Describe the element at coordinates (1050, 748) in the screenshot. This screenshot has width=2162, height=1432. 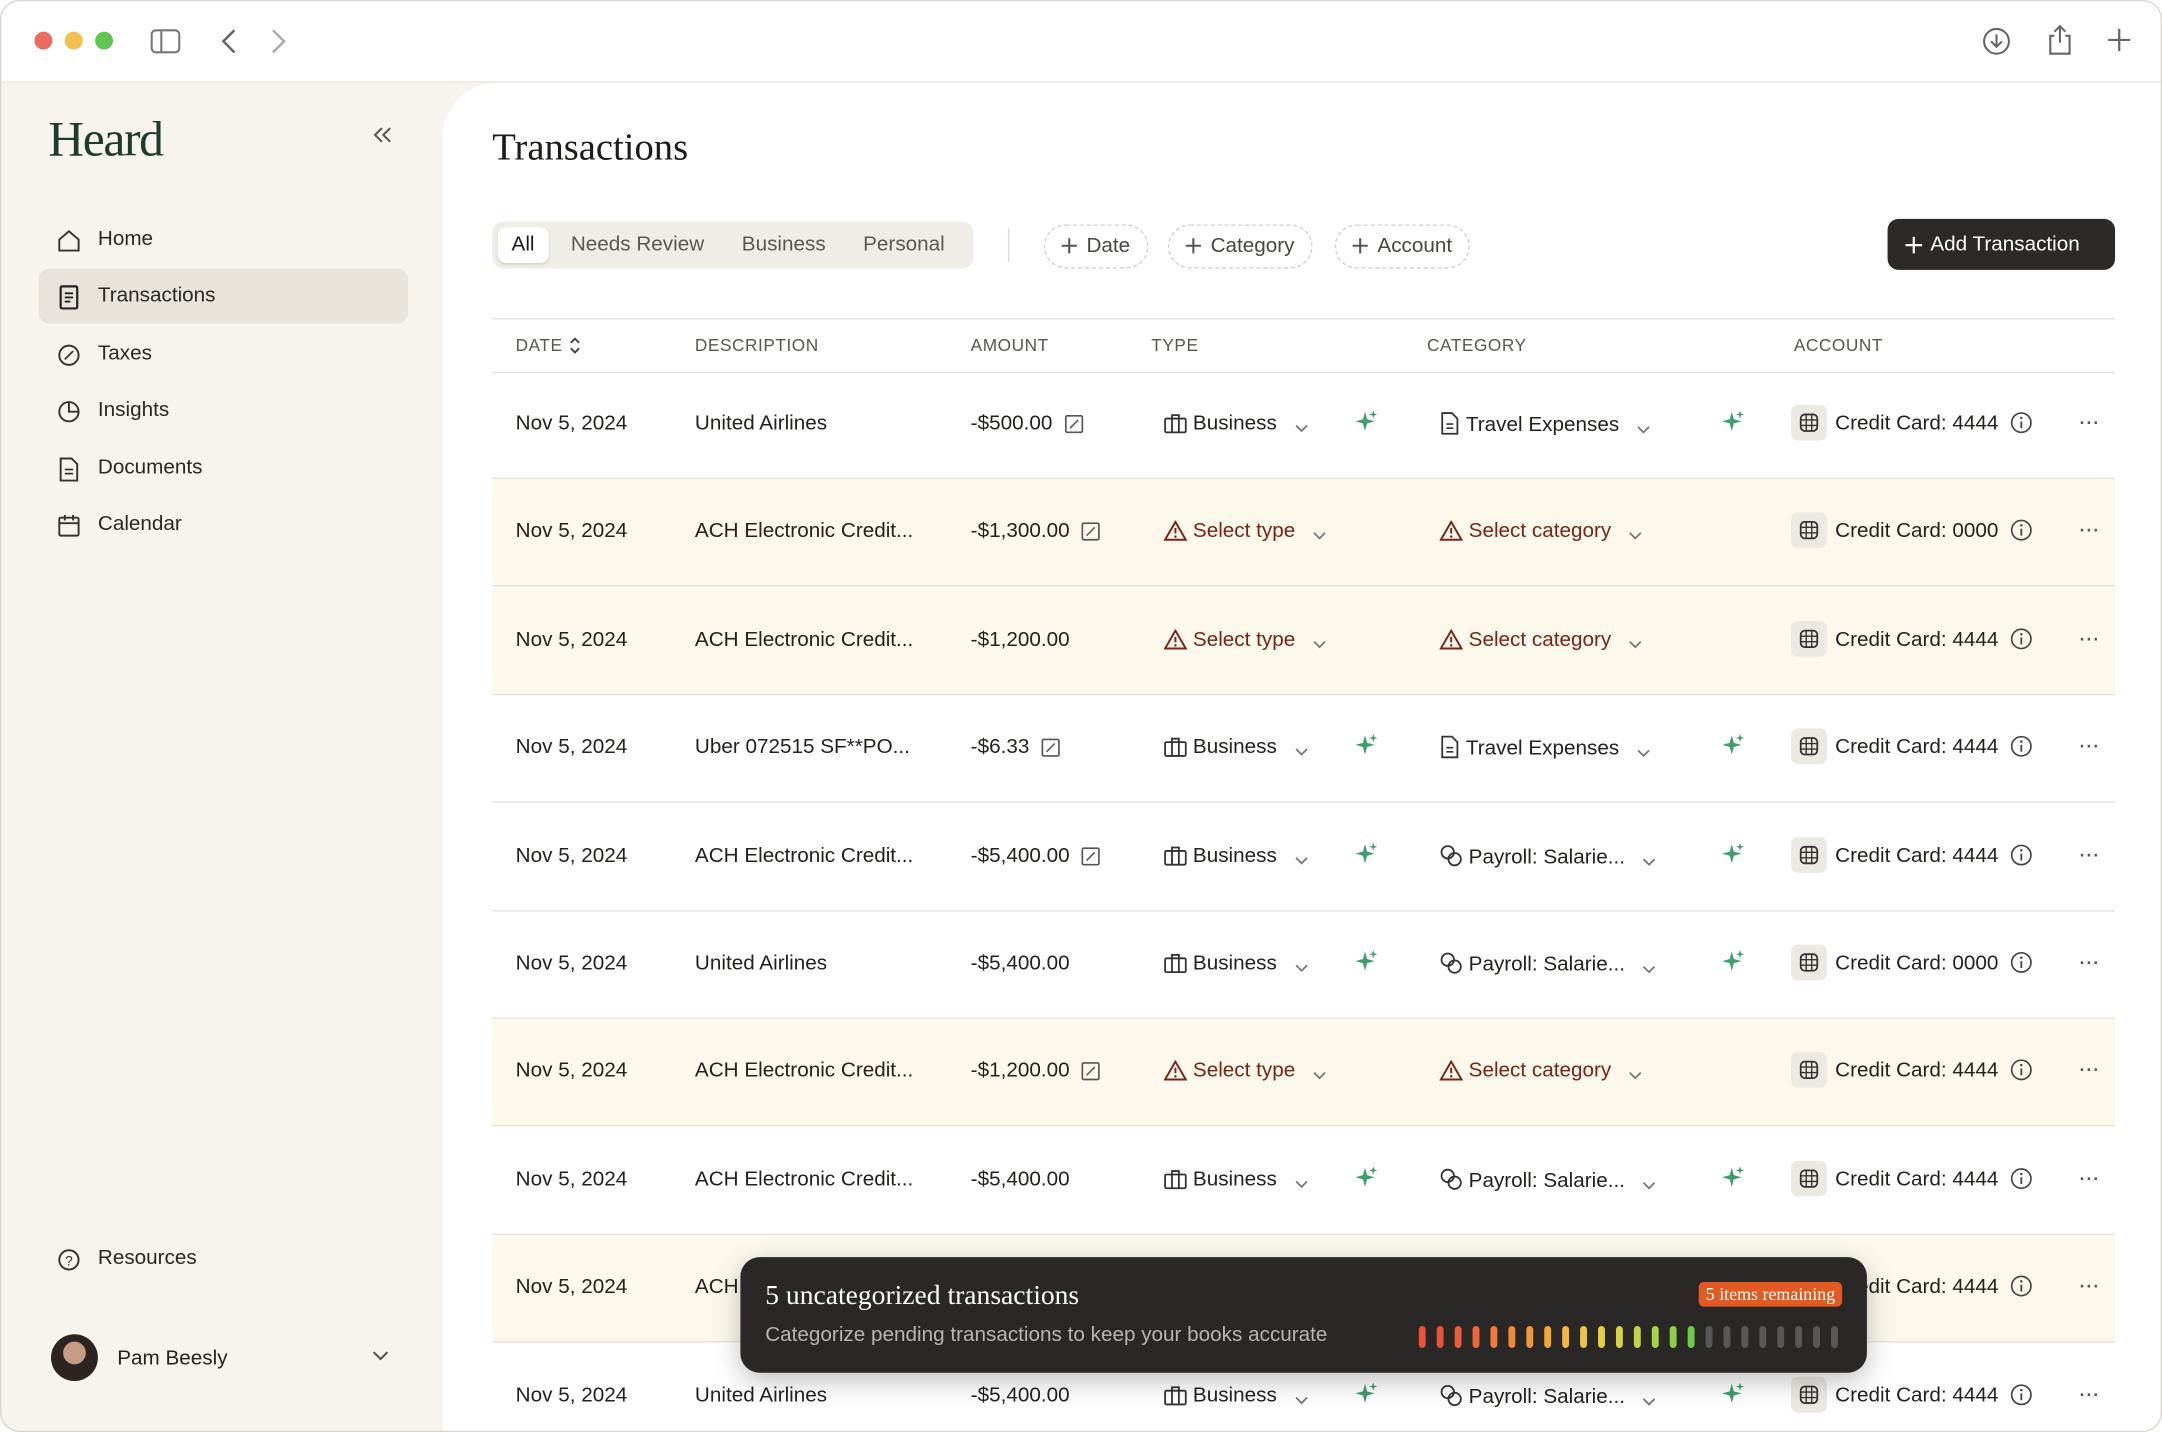
I see `receipt-icon` at that location.